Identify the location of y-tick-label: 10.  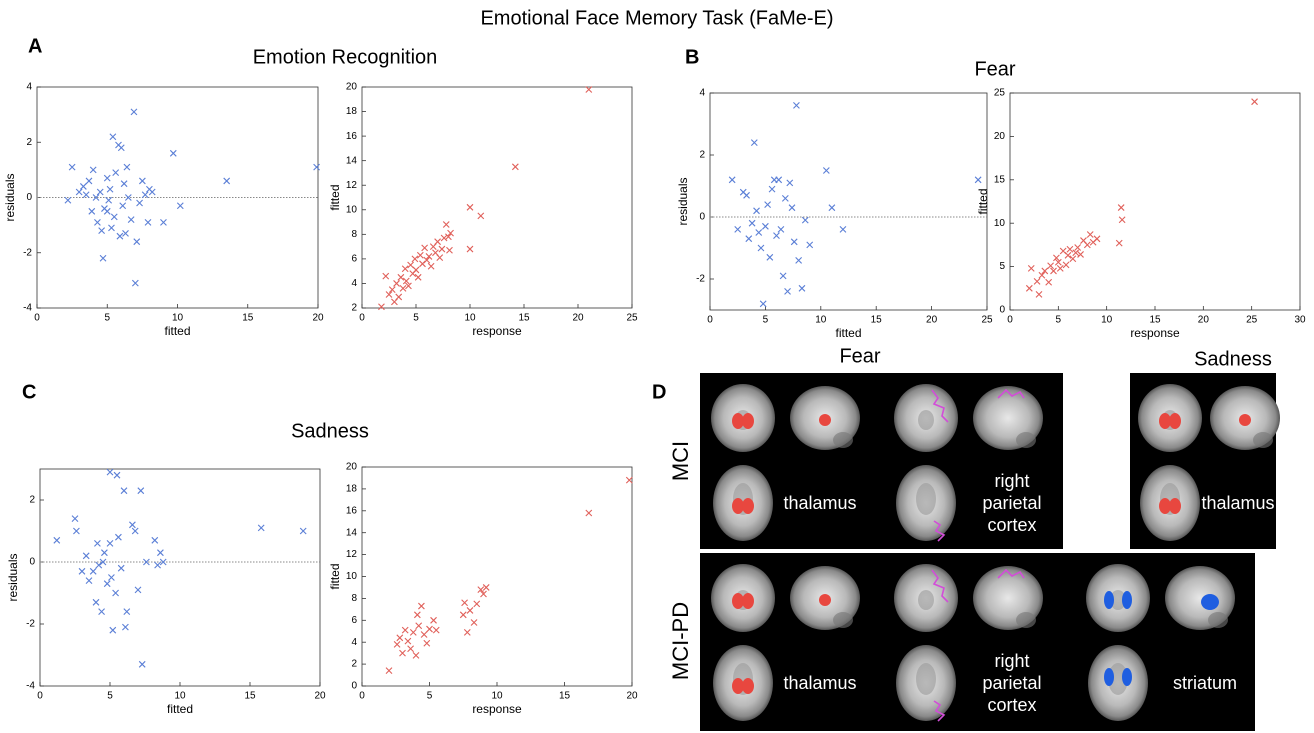
(1000, 223).